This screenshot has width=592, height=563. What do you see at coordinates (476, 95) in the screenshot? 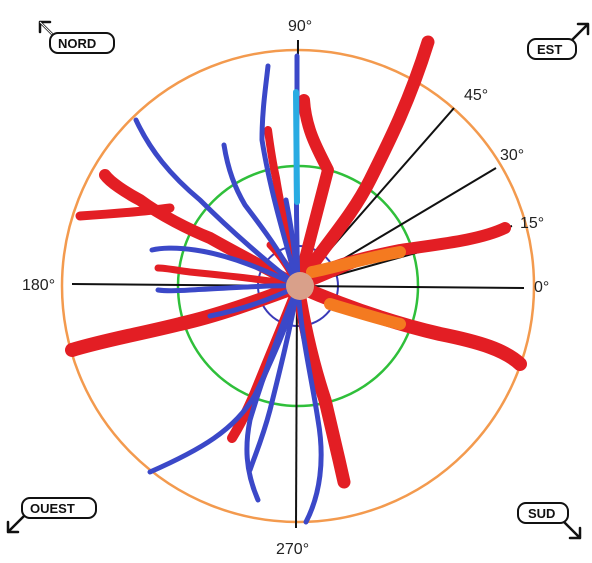
I see `label-45: 45°` at bounding box center [476, 95].